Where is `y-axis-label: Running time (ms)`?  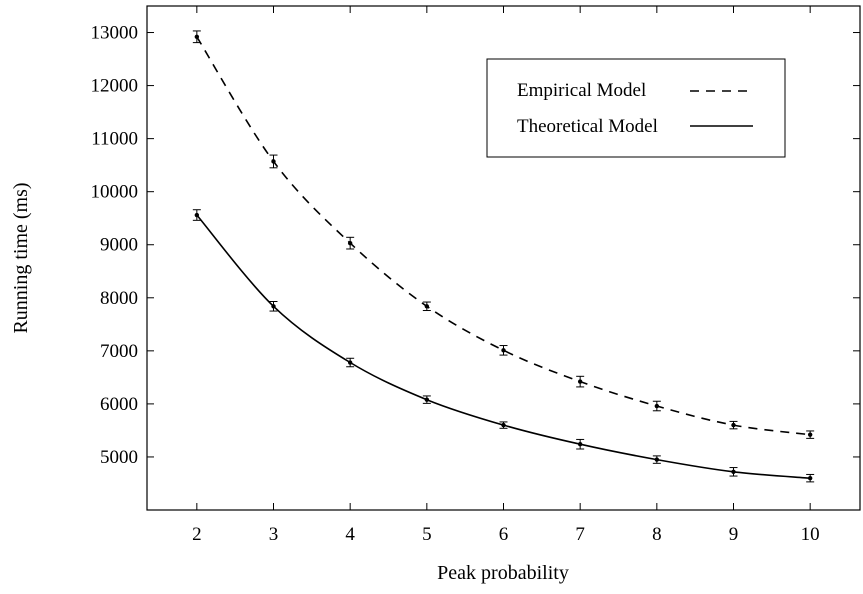
y-axis-label: Running time (ms) is located at coordinates (21, 257).